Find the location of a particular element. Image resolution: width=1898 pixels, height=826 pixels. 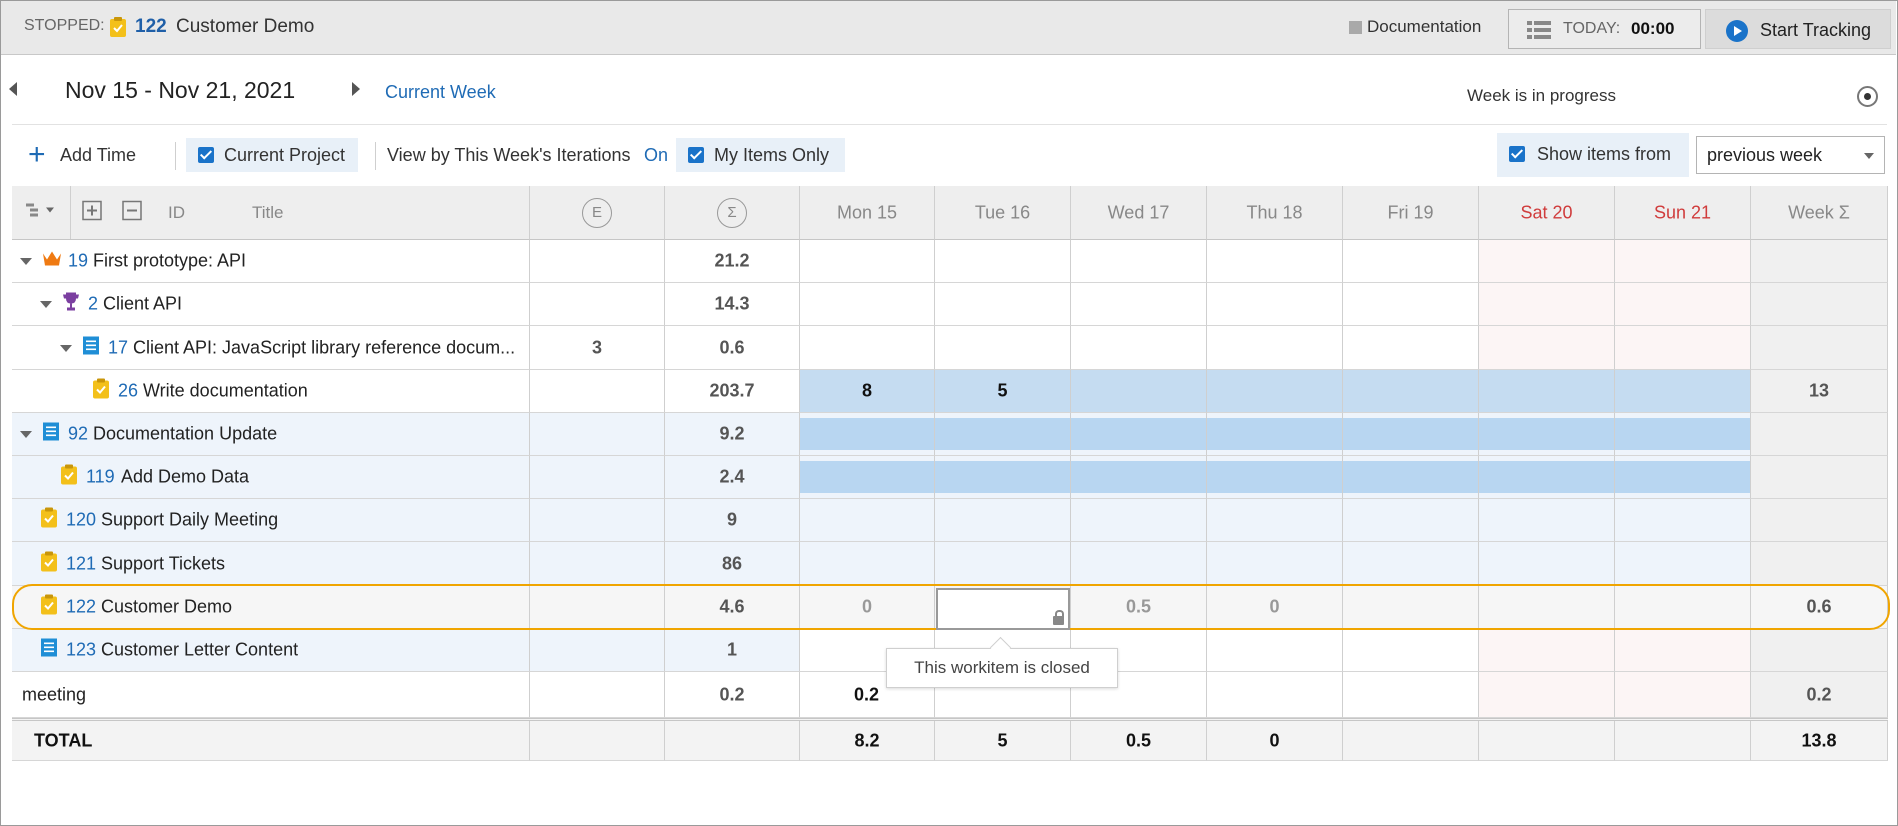

grid-cell: Sun 21 is located at coordinates (1683, 213).